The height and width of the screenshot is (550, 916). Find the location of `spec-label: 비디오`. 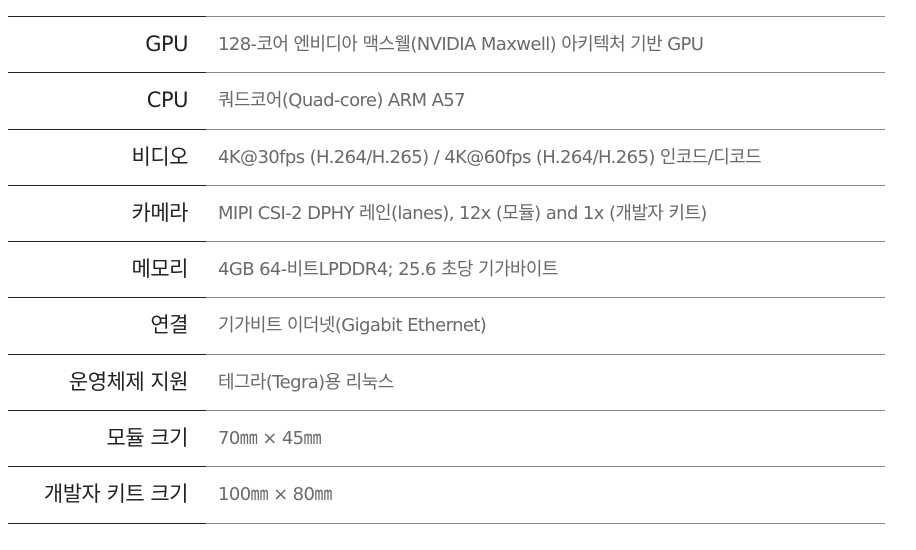

spec-label: 비디오 is located at coordinates (160, 156).